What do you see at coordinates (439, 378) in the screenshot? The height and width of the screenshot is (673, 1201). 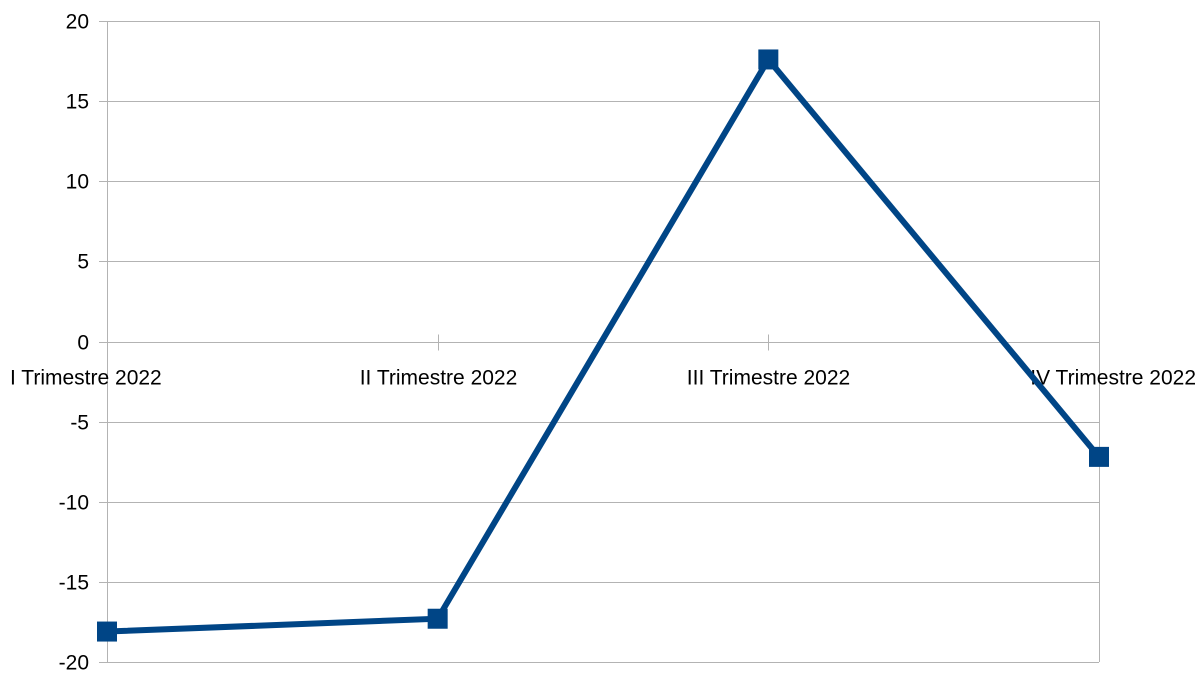 I see `x-tick-label: II Trimestre 2022` at bounding box center [439, 378].